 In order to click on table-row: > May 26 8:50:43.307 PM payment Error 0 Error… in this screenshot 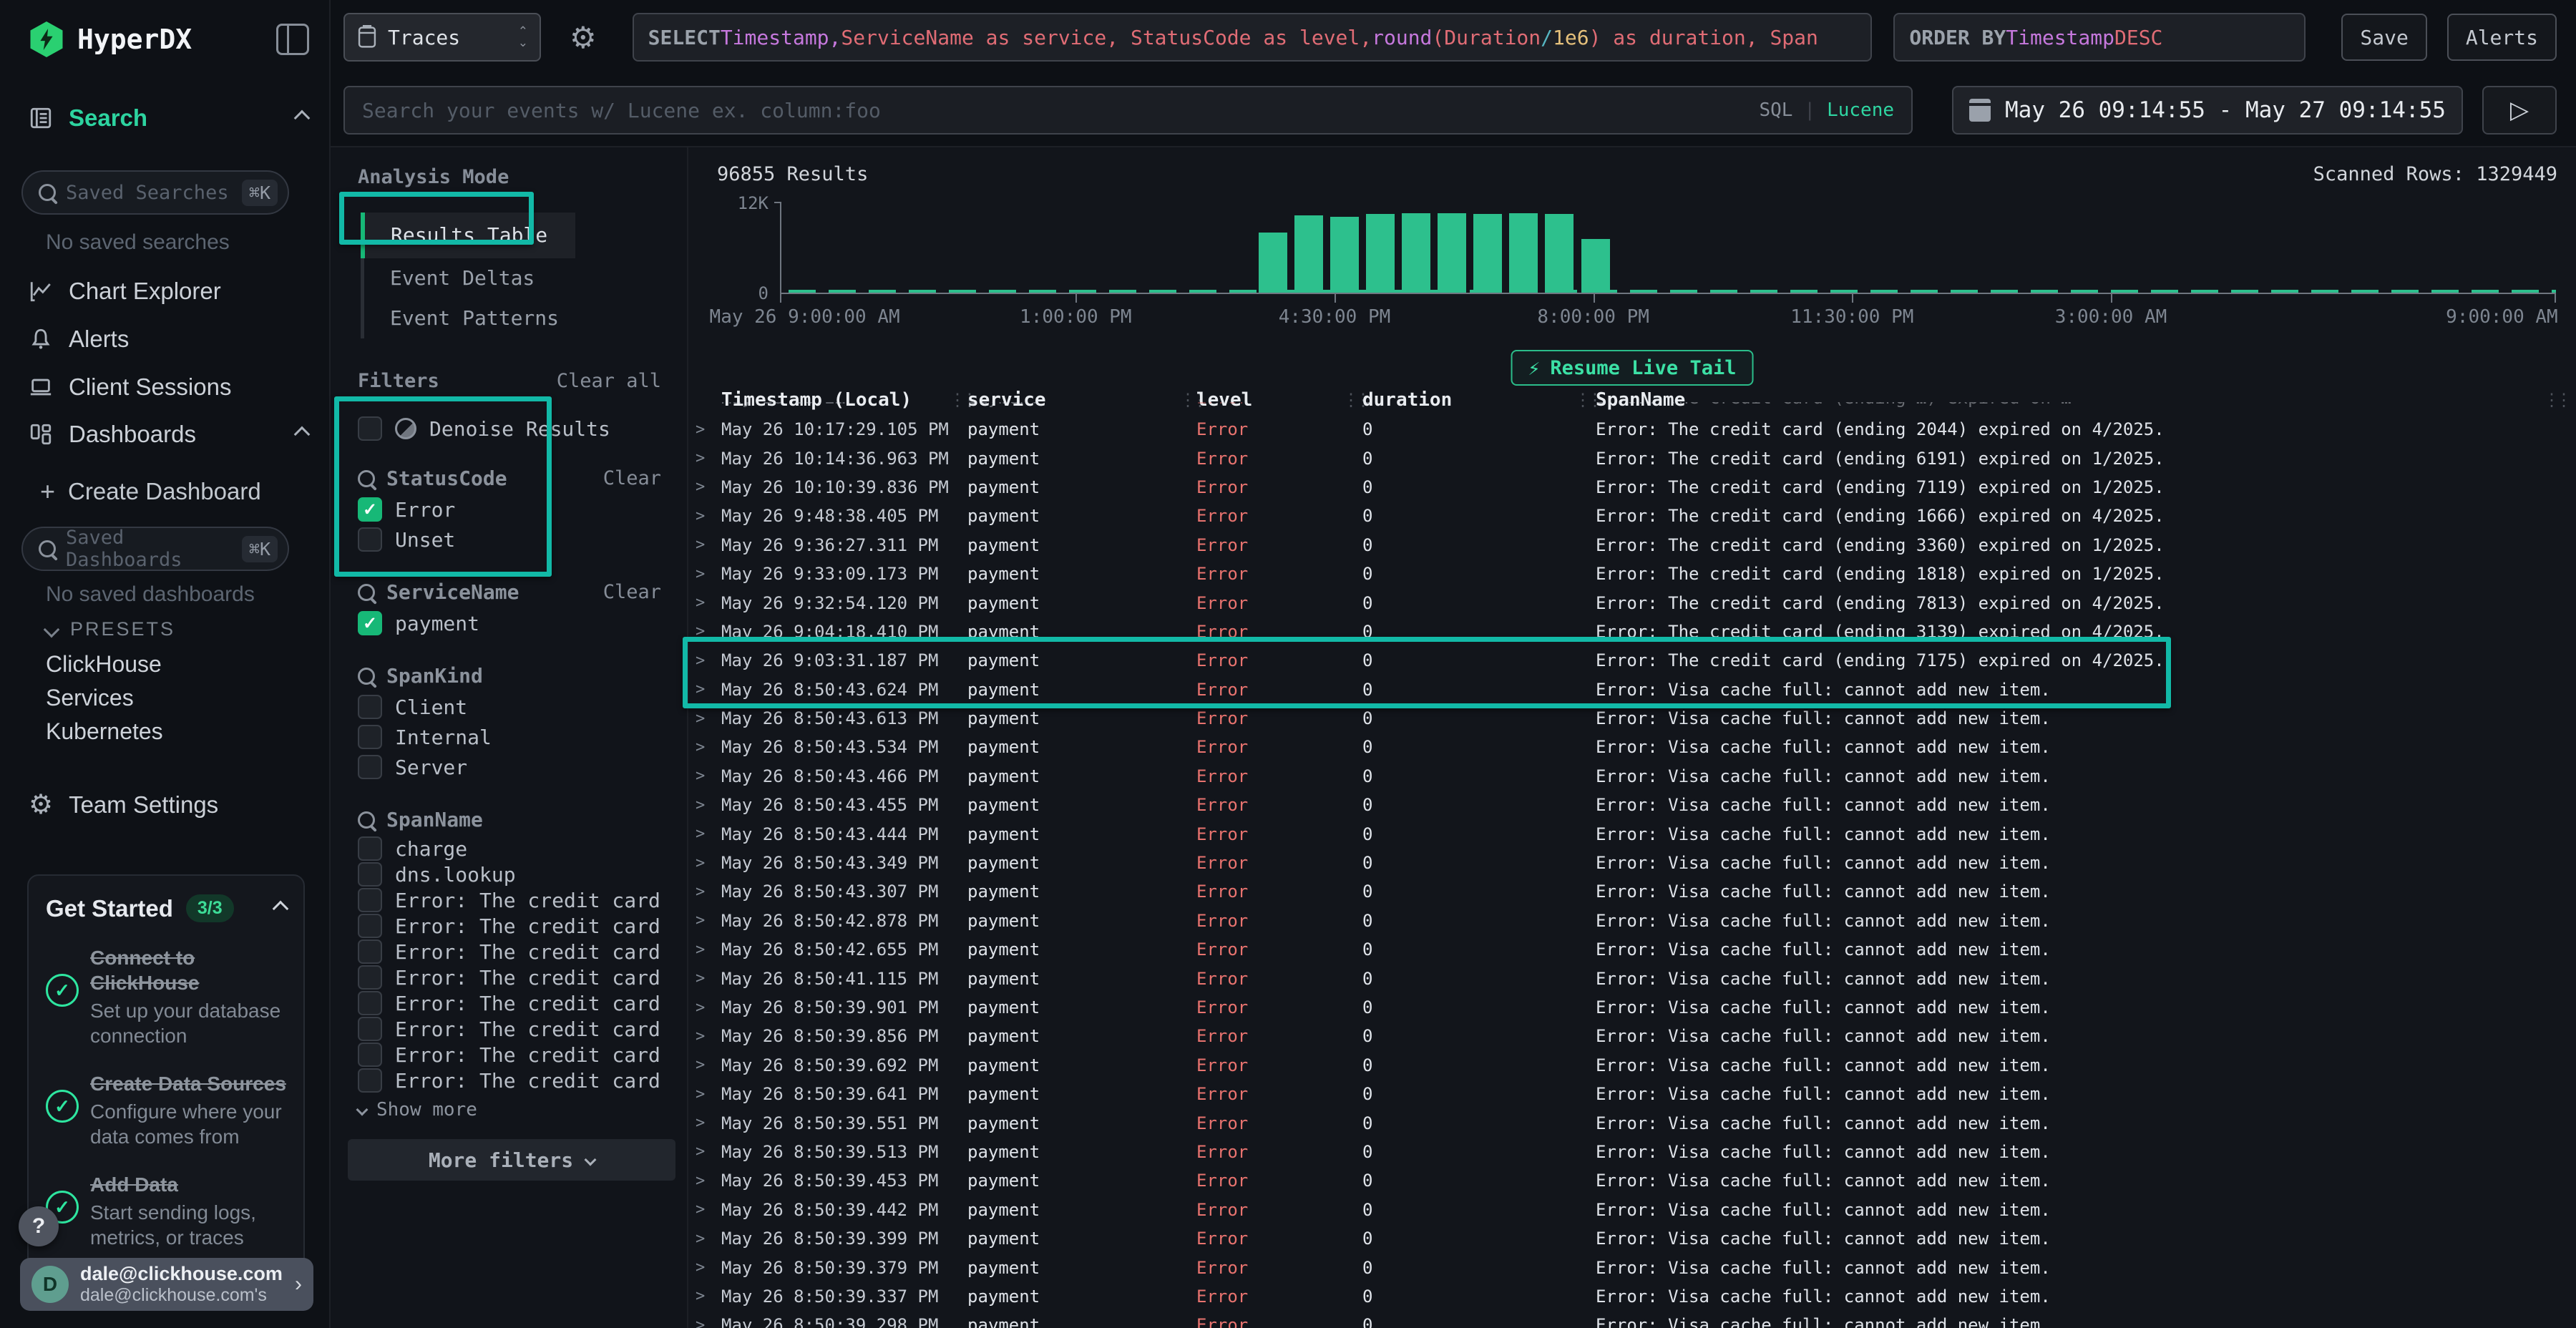, I will do `click(1634, 891)`.